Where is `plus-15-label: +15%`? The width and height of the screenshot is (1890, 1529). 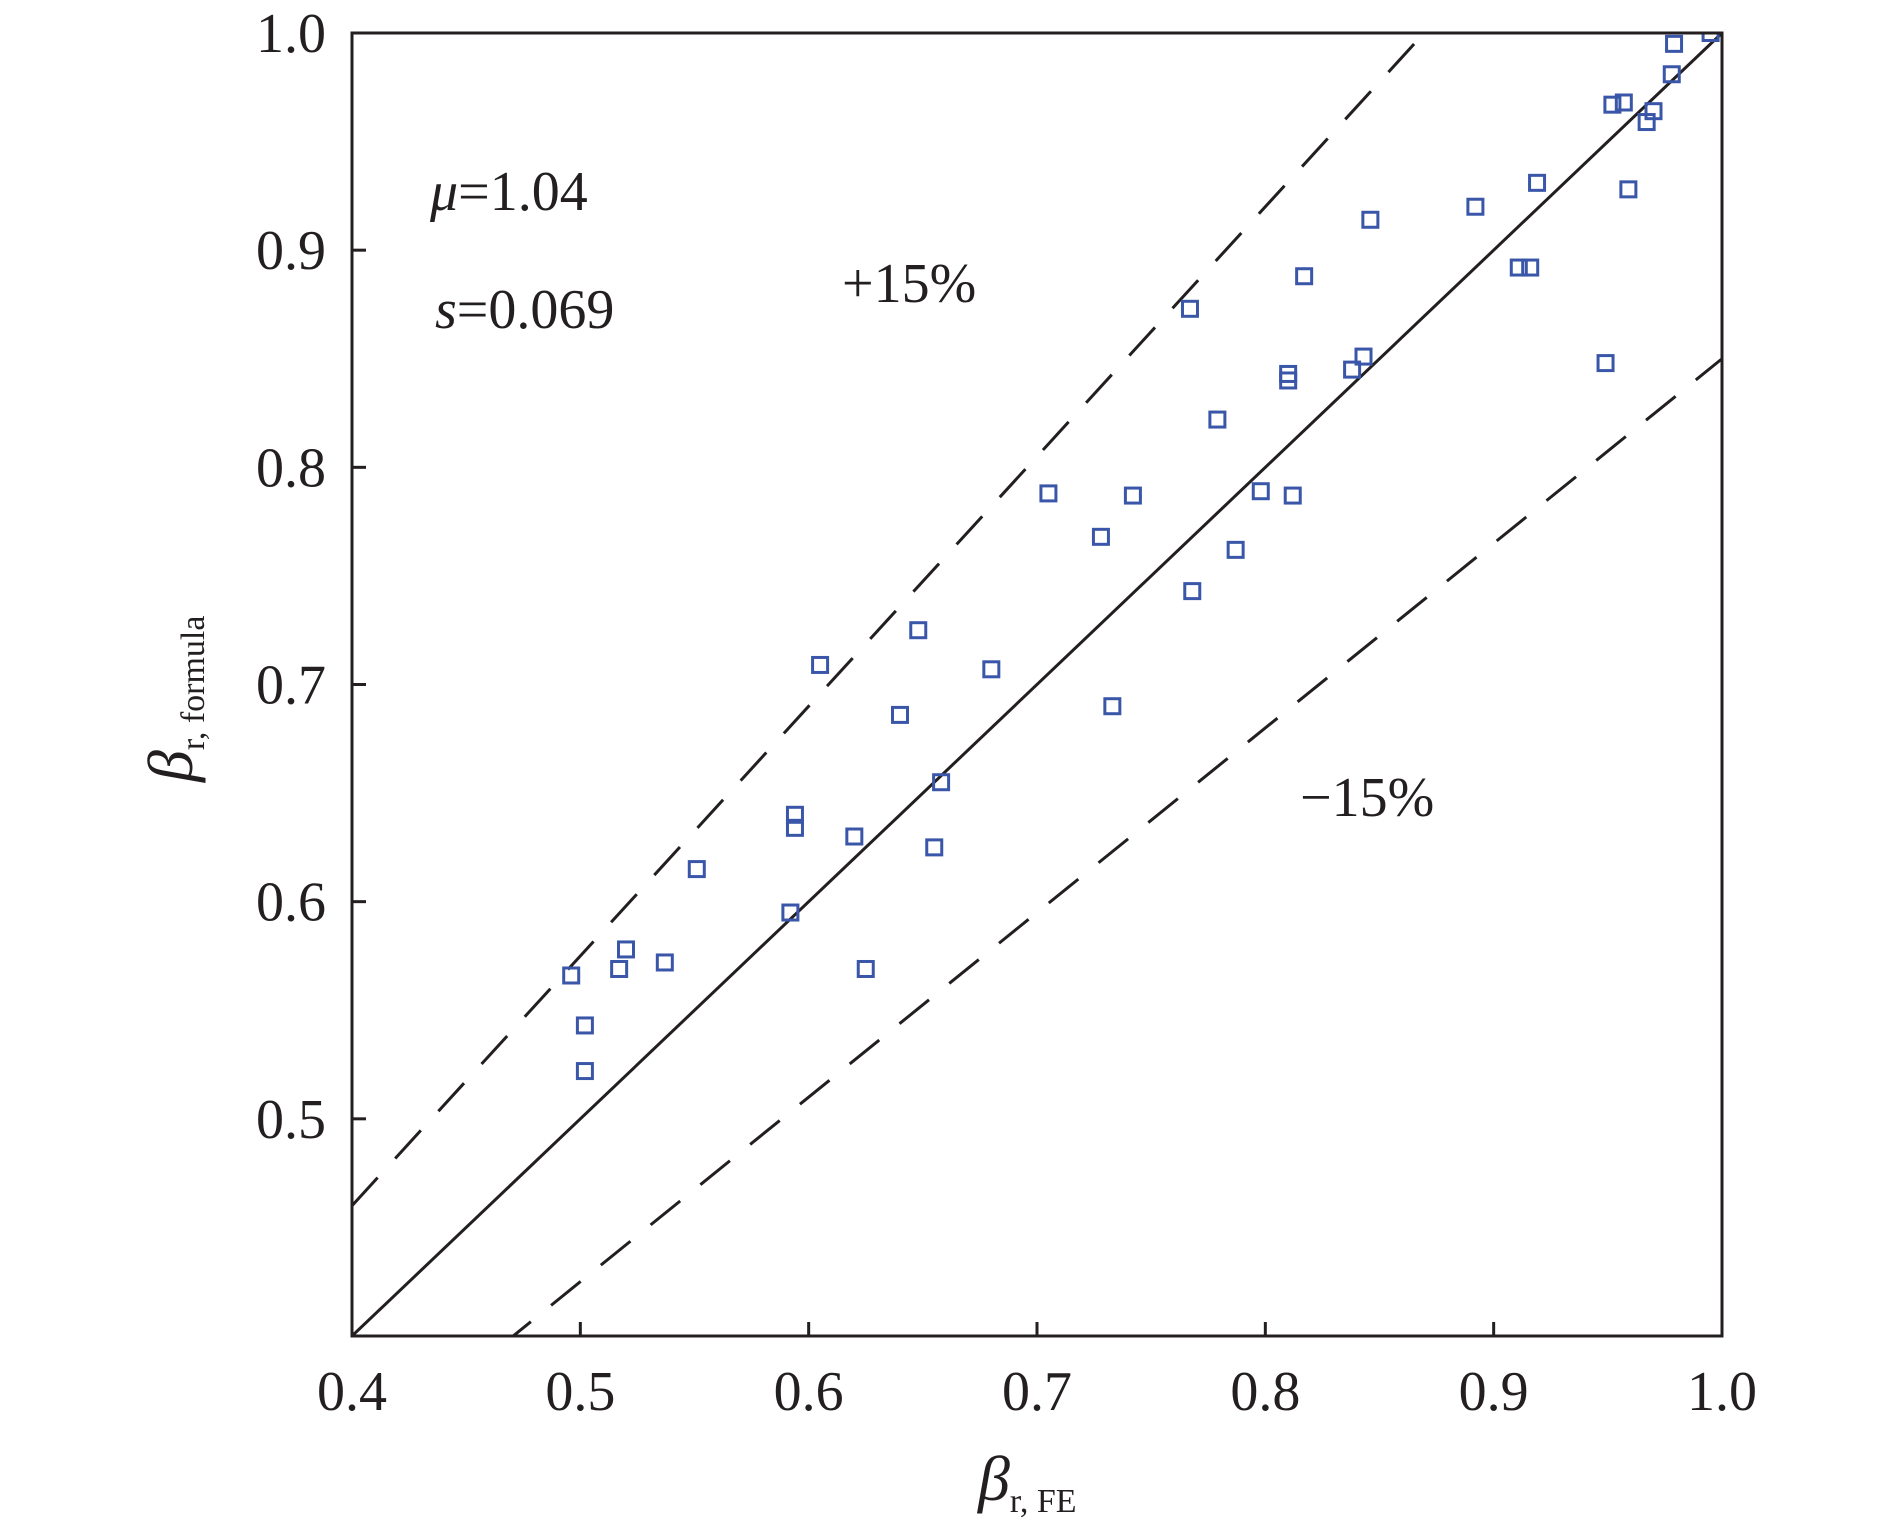
plus-15-label: +15% is located at coordinates (909, 284).